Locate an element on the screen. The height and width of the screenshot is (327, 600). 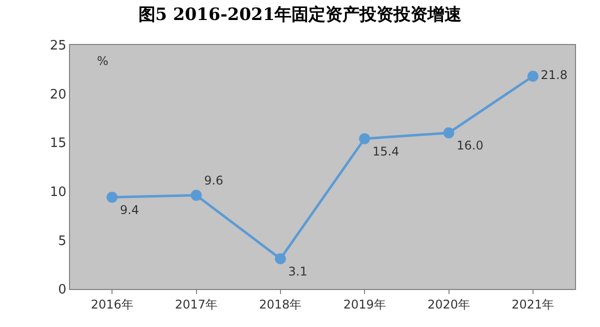
y-tick-label: 10 is located at coordinates (58, 192).